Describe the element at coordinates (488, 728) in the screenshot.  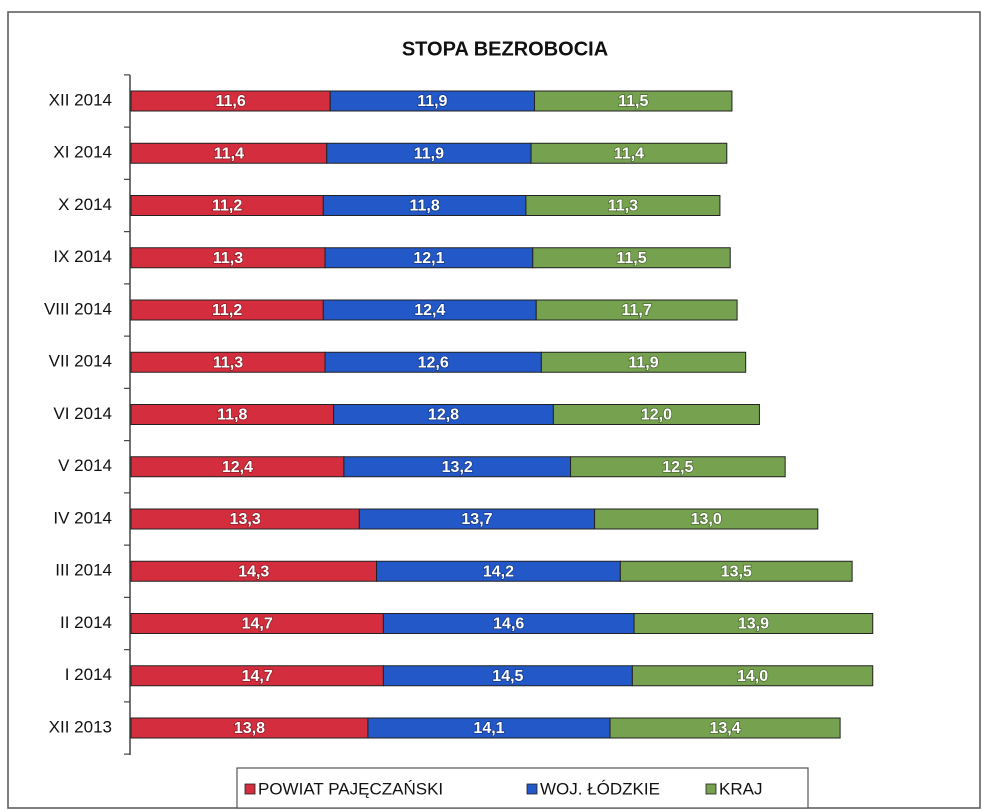
I see `data-label: 14,1` at that location.